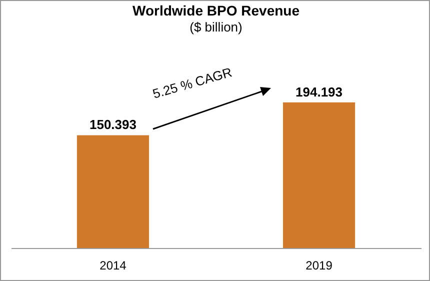  What do you see at coordinates (319, 92) in the screenshot?
I see `data-label: 194.193` at bounding box center [319, 92].